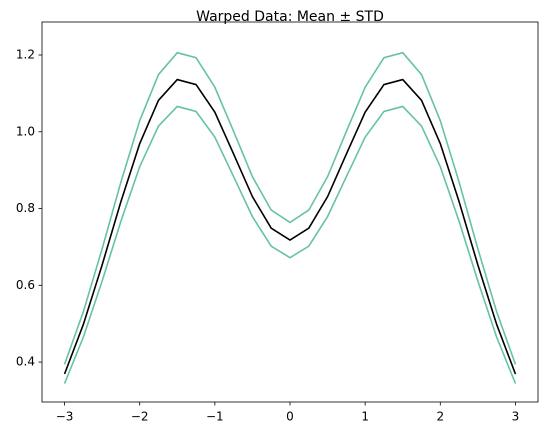 This screenshot has width=547, height=435. What do you see at coordinates (215, 417) in the screenshot?
I see `x-tick-label: −1` at bounding box center [215, 417].